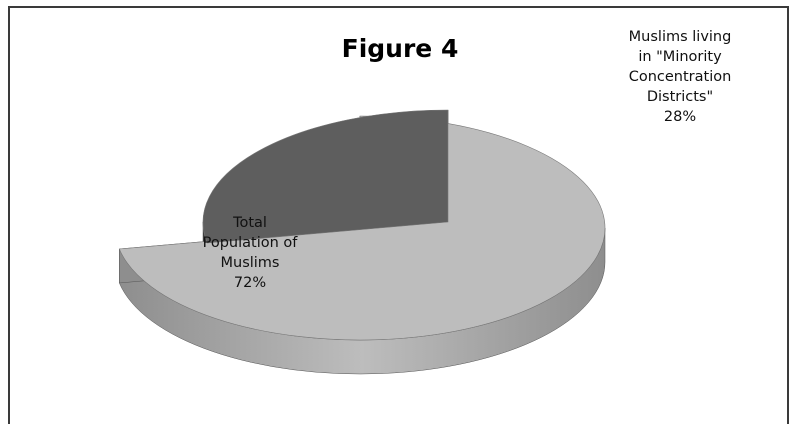 This screenshot has height=424, width=798. I want to click on label-line: 72%, so click(250, 283).